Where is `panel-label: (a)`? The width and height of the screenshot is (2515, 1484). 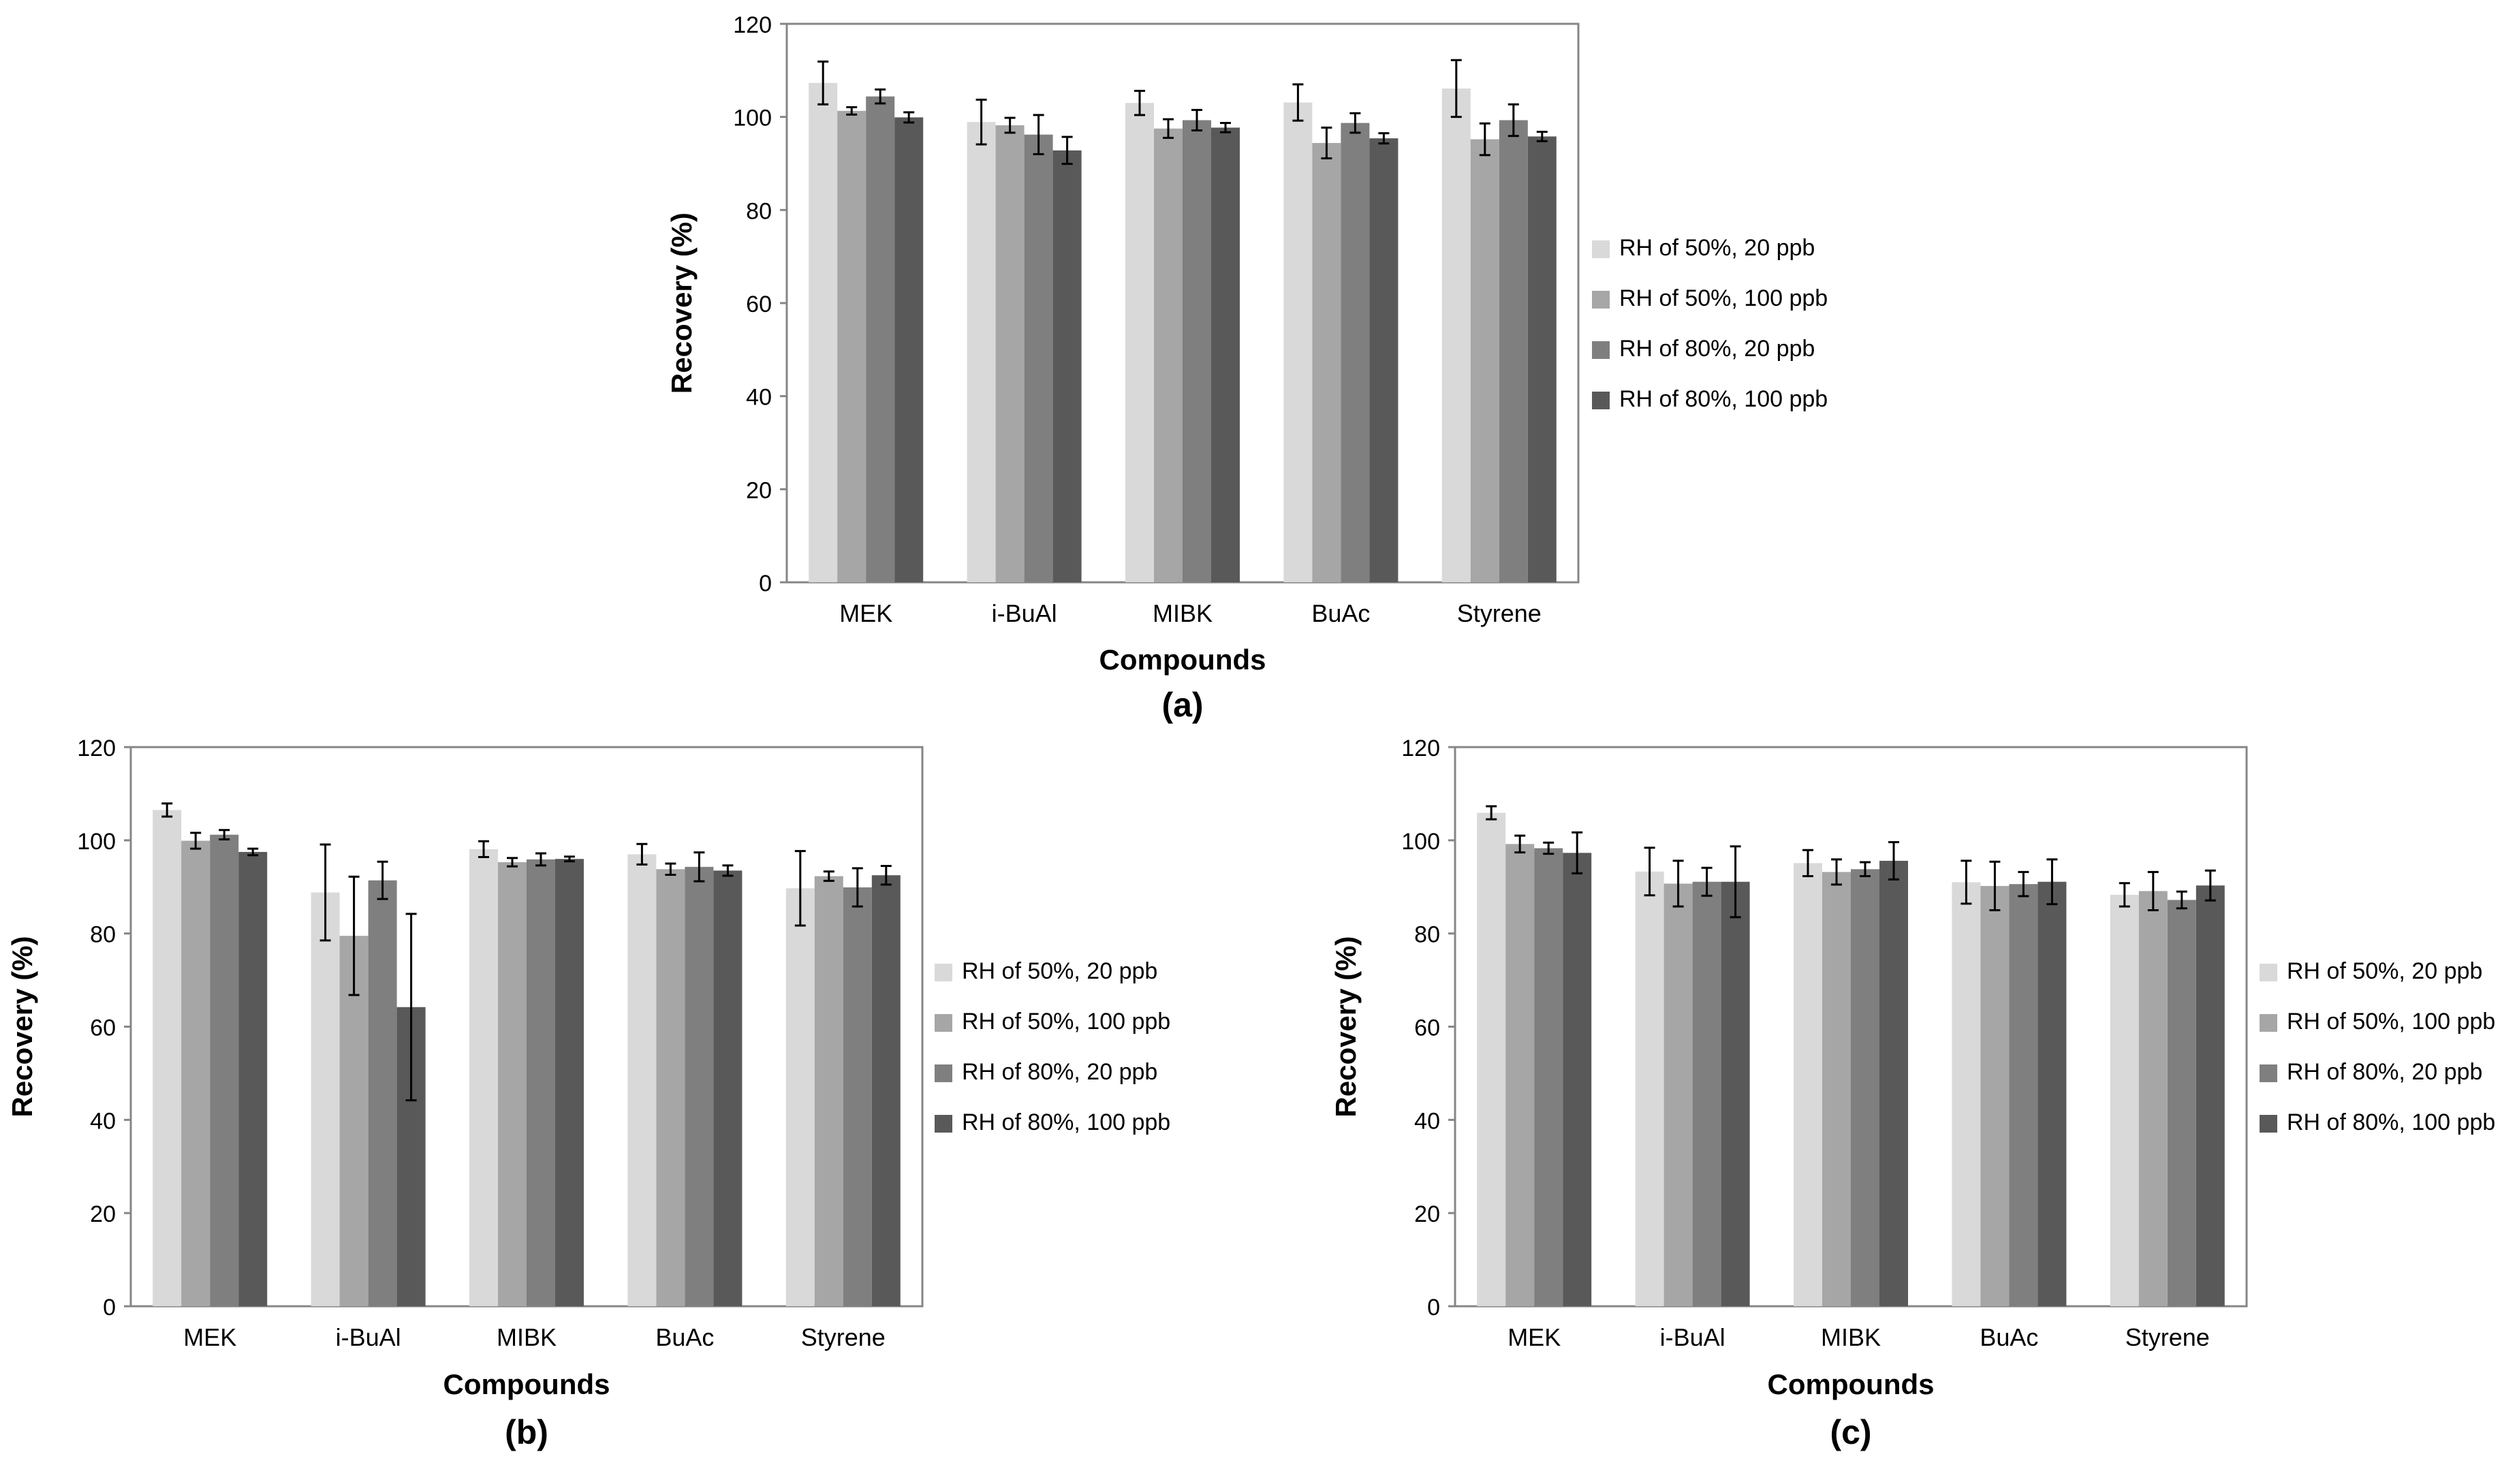
panel-label: (a) is located at coordinates (1182, 705).